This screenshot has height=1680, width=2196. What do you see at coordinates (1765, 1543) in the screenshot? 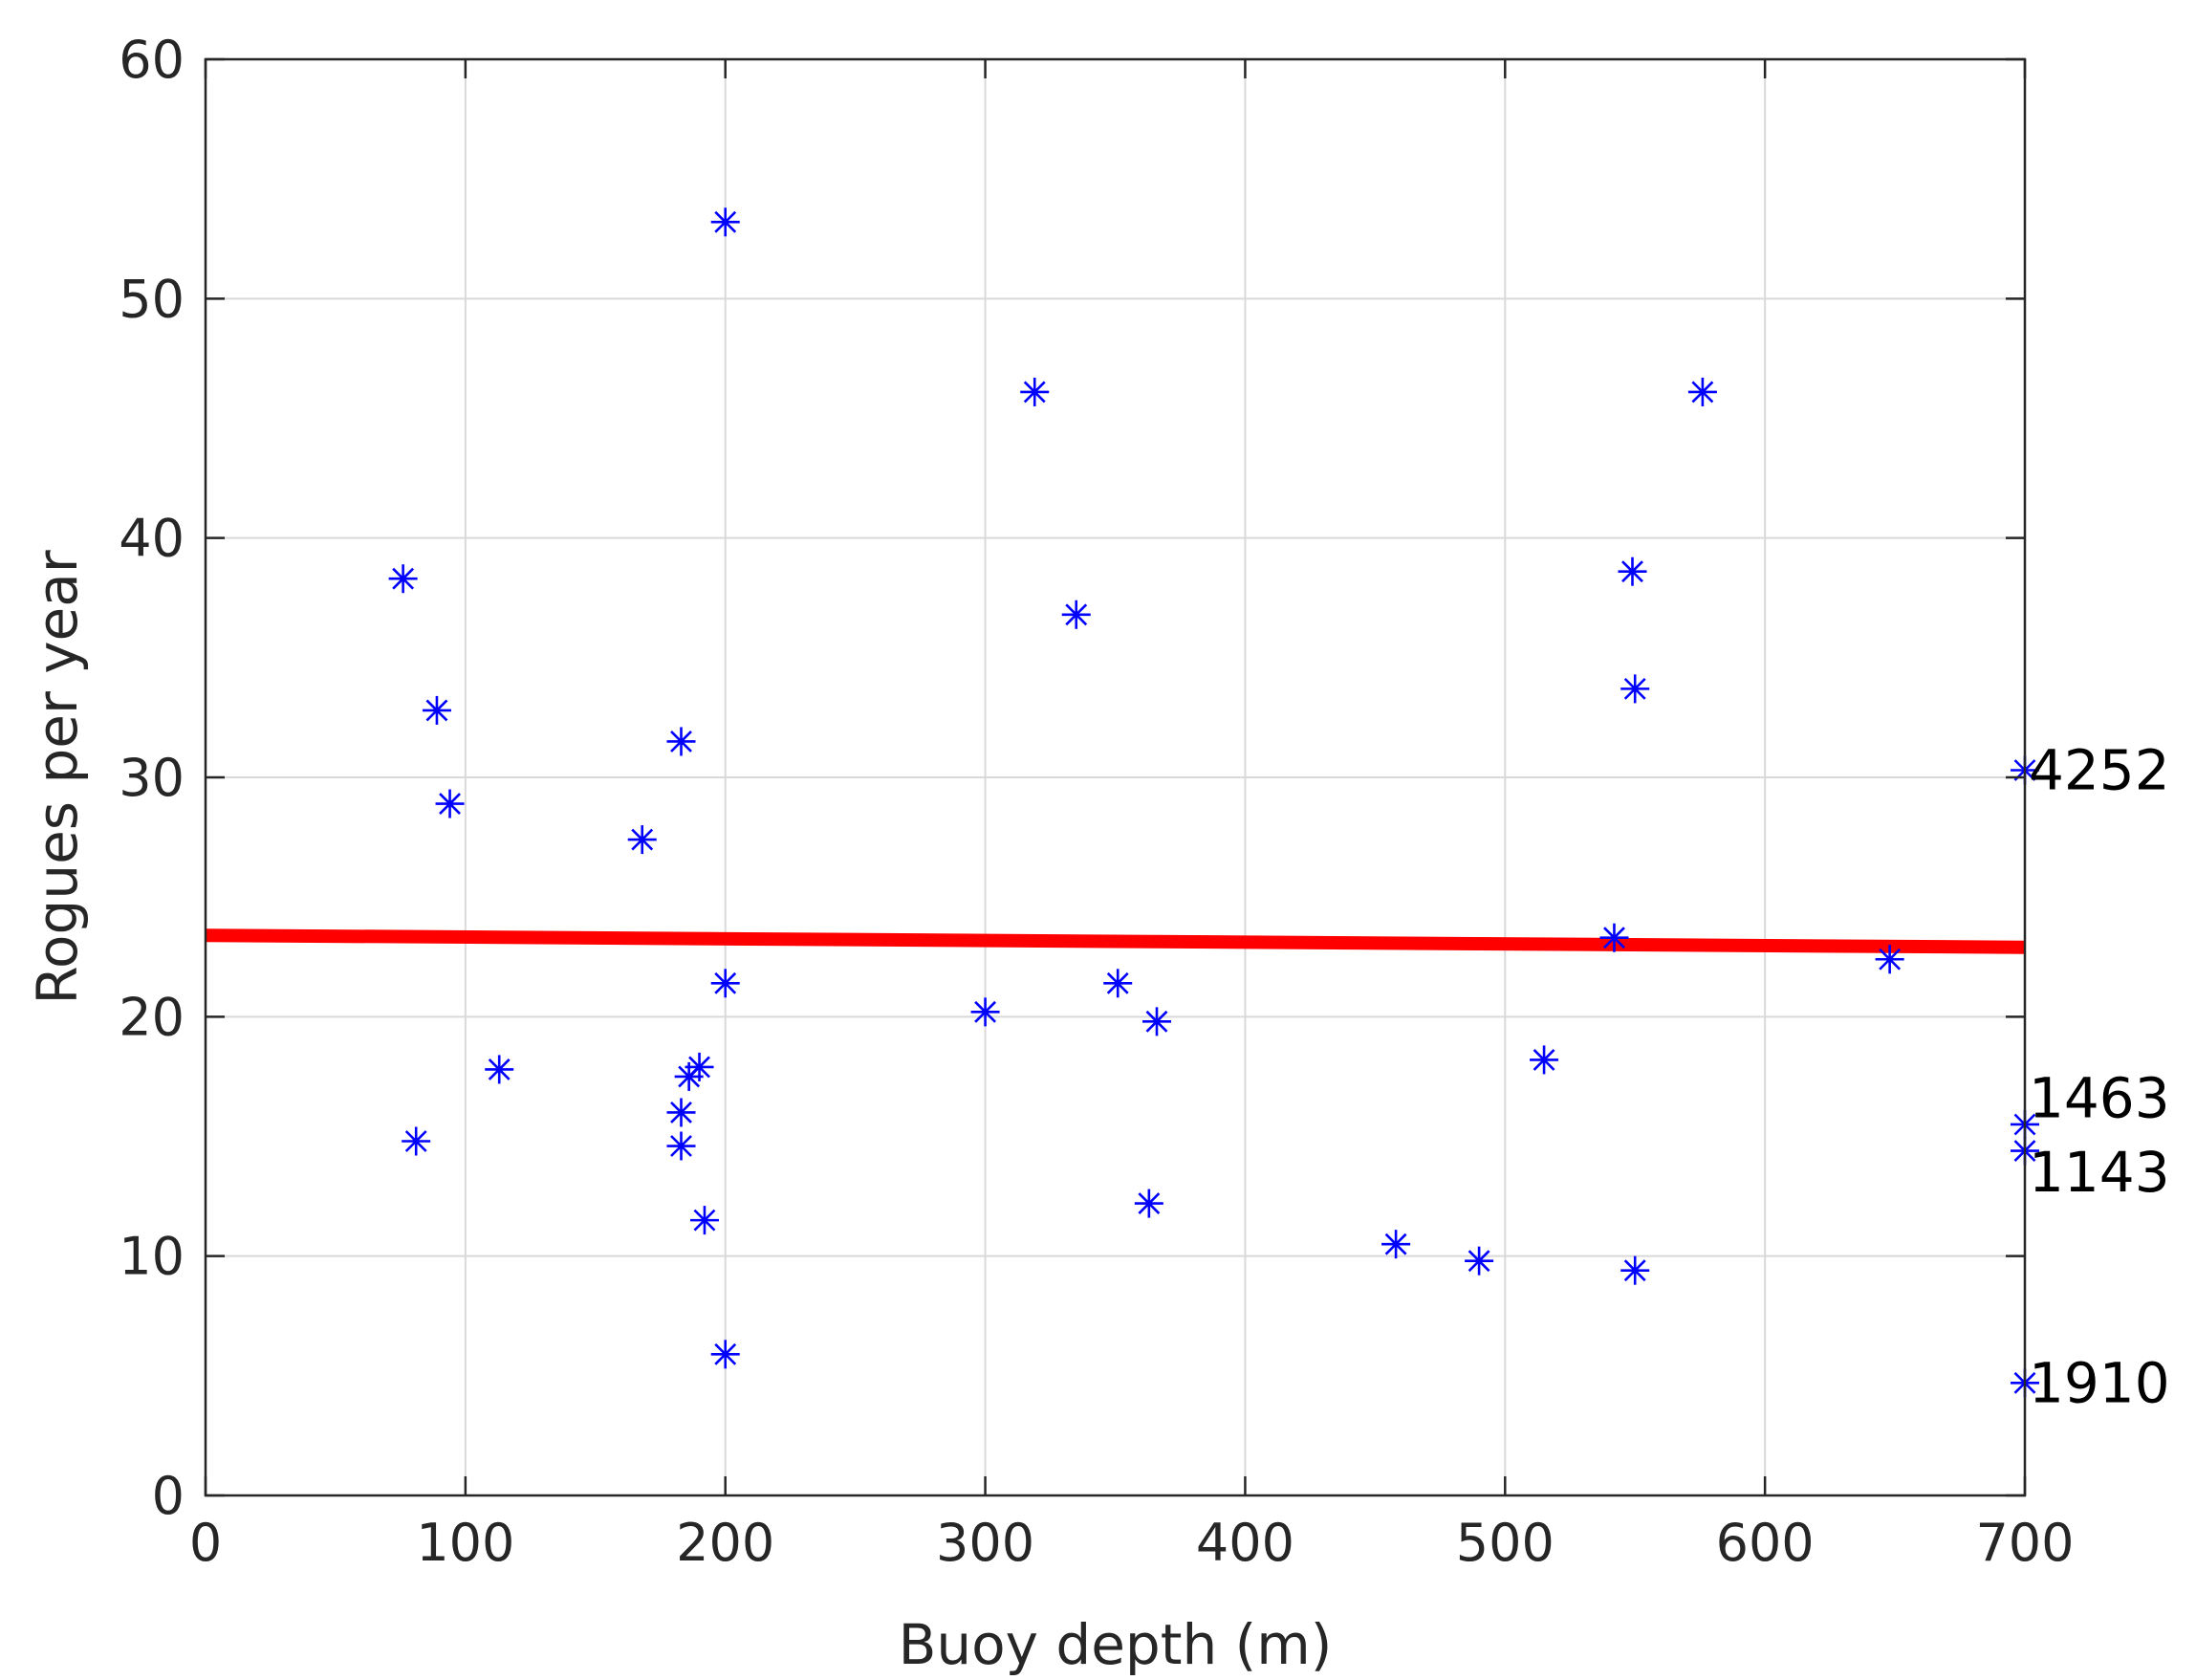
I see `x-tick-label: 600` at bounding box center [1765, 1543].